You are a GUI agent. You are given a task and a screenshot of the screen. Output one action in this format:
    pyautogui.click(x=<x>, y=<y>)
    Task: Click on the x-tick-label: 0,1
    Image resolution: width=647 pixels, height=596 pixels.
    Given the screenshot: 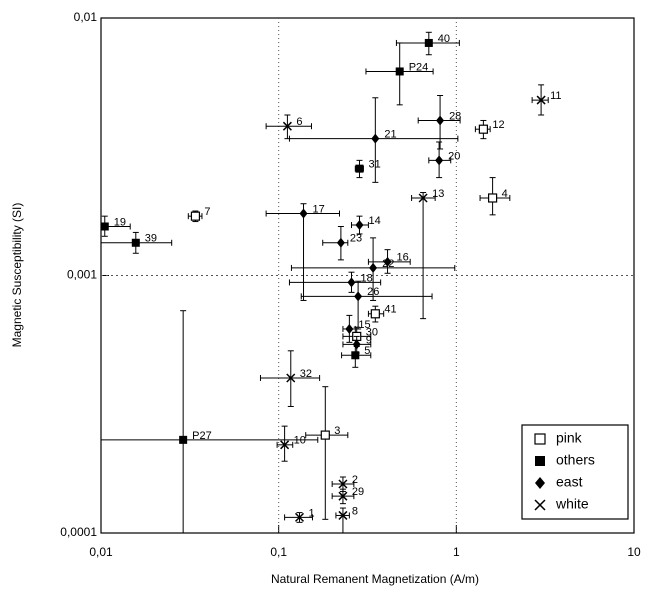 What is the action you would take?
    pyautogui.click(x=278, y=552)
    